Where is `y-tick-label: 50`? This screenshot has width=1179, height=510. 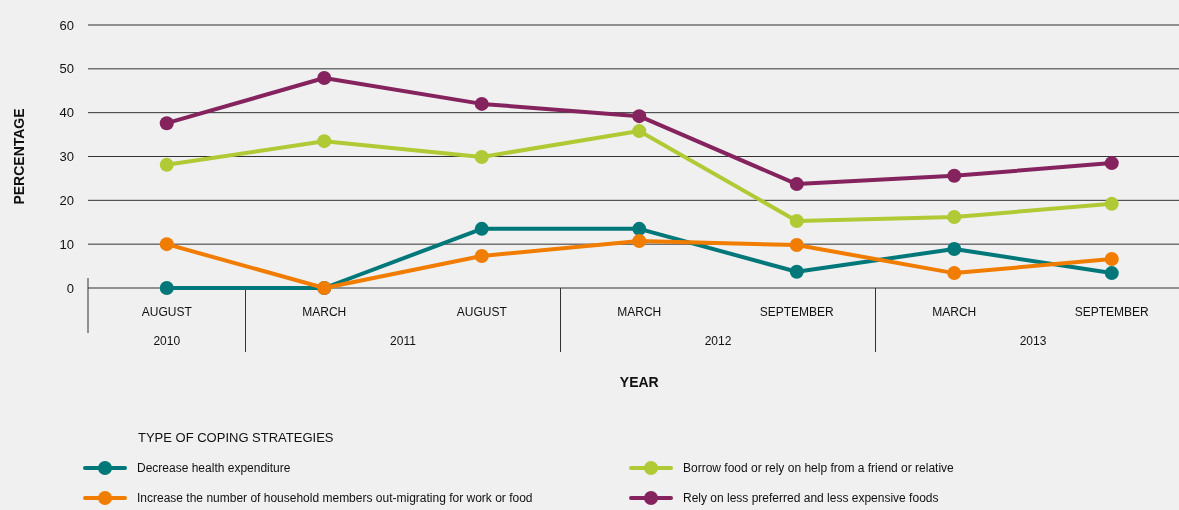
y-tick-label: 50 is located at coordinates (66, 69).